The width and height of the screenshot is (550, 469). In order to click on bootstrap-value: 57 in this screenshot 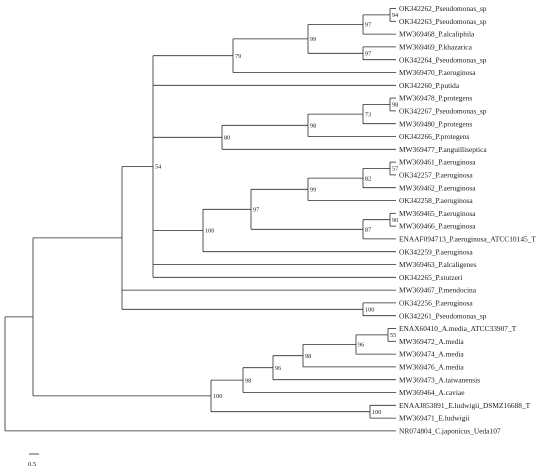, I will do `click(395, 169)`.